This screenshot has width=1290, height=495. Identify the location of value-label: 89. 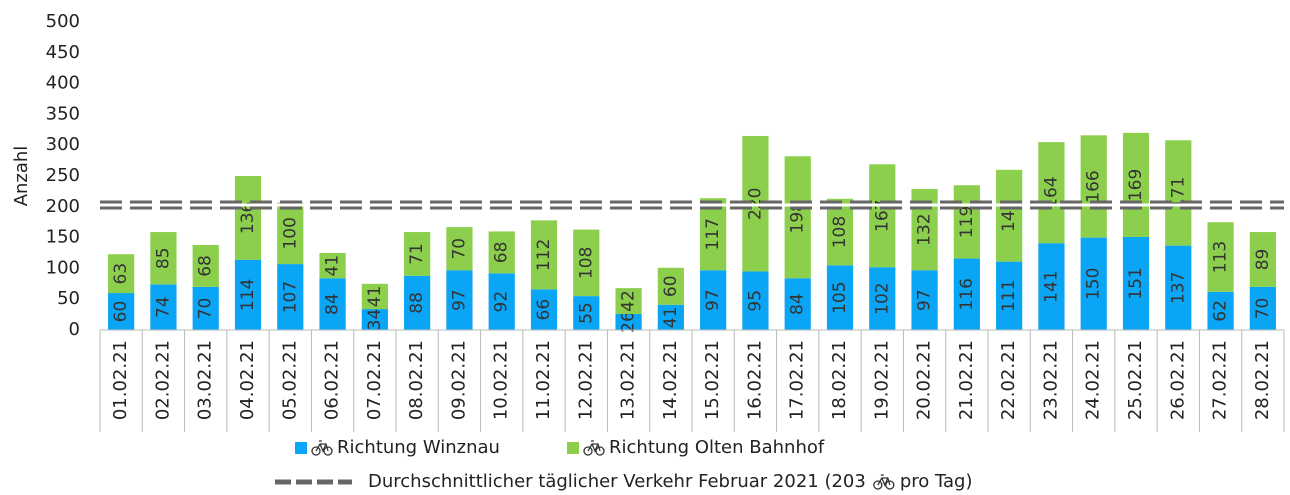
(1263, 260).